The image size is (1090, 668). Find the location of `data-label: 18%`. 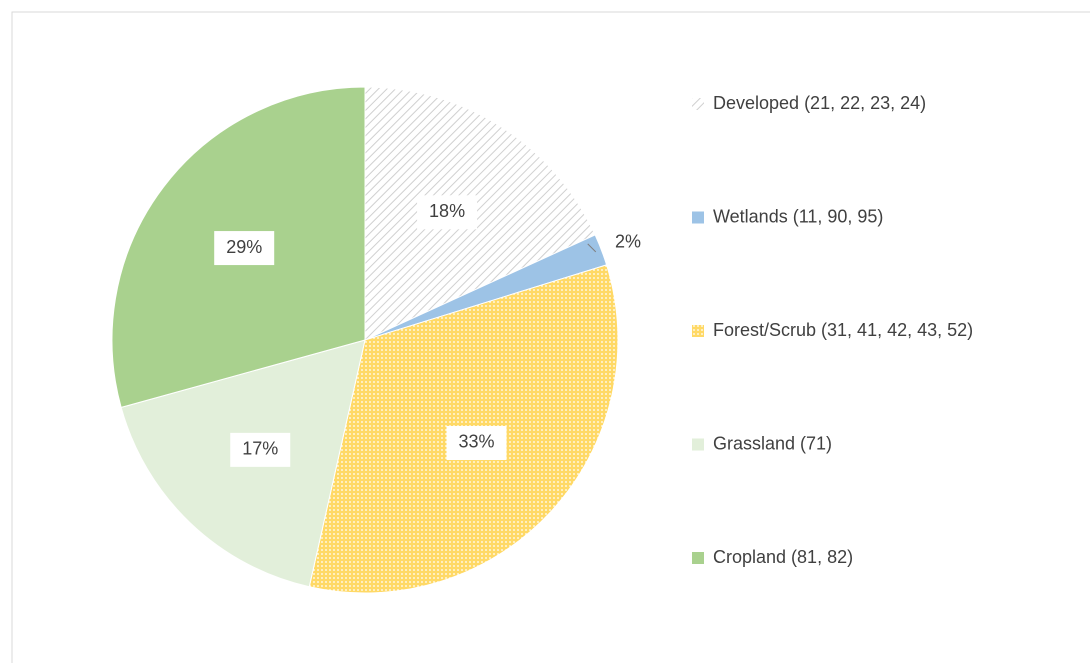

data-label: 18% is located at coordinates (447, 211).